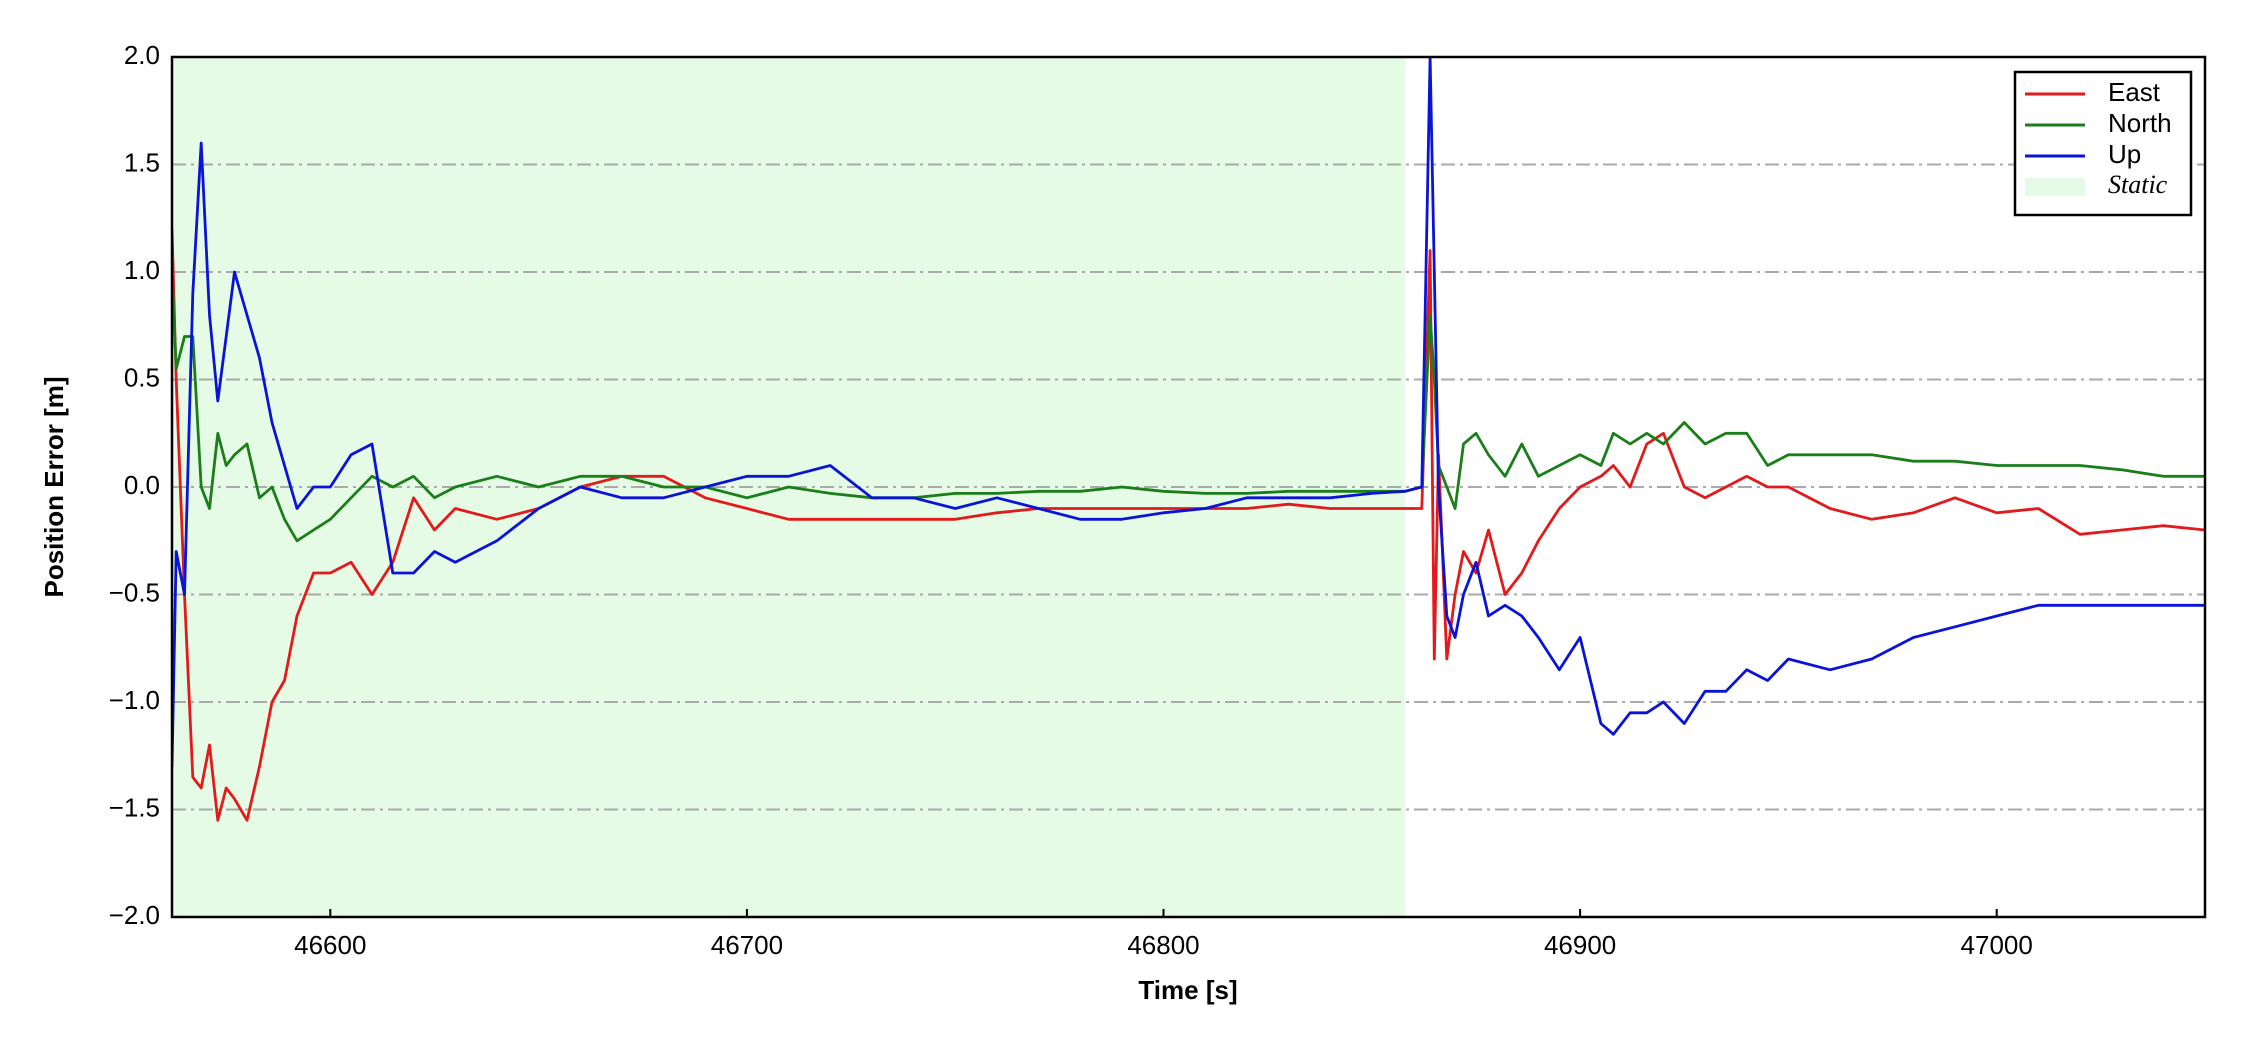  Describe the element at coordinates (142, 162) in the screenshot. I see `y-tick-label: 1.5` at that location.